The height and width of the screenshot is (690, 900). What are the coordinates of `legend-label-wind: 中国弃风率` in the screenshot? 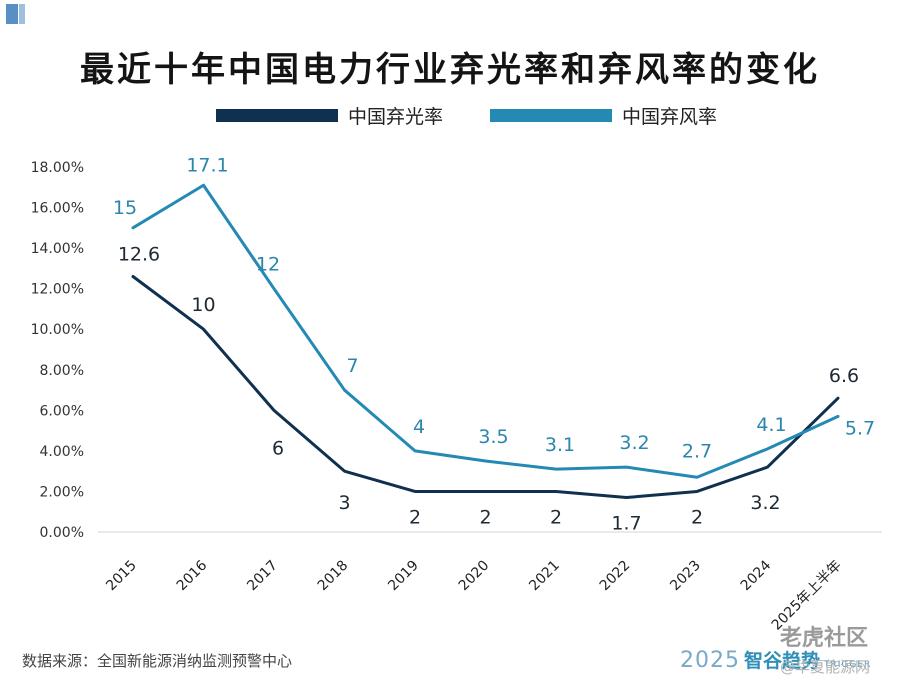 It's located at (670, 117).